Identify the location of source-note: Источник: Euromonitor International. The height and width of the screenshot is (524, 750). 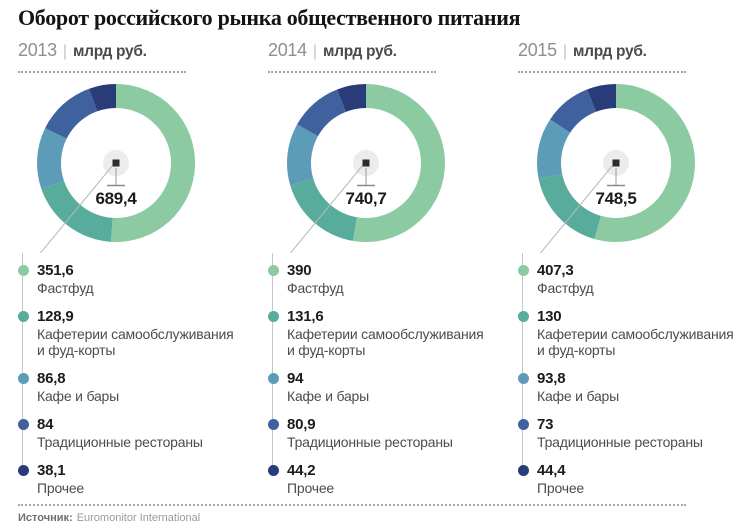
(352, 514).